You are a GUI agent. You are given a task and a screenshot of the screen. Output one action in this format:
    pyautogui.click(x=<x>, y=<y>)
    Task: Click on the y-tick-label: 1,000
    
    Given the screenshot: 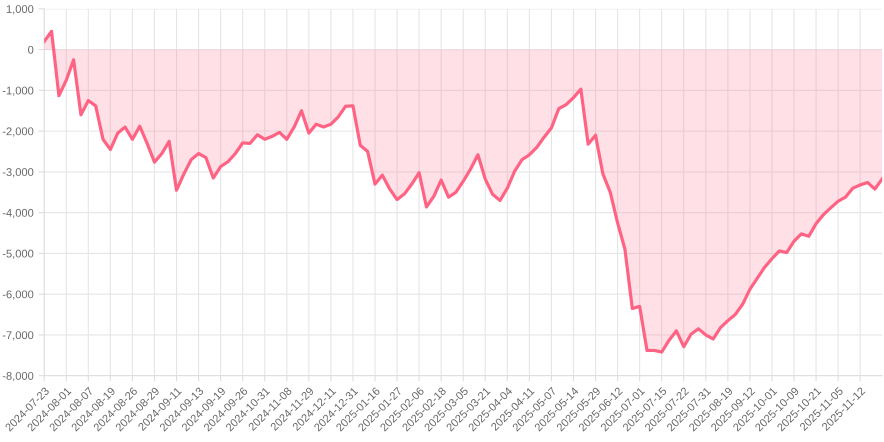 What is the action you would take?
    pyautogui.click(x=20, y=9)
    